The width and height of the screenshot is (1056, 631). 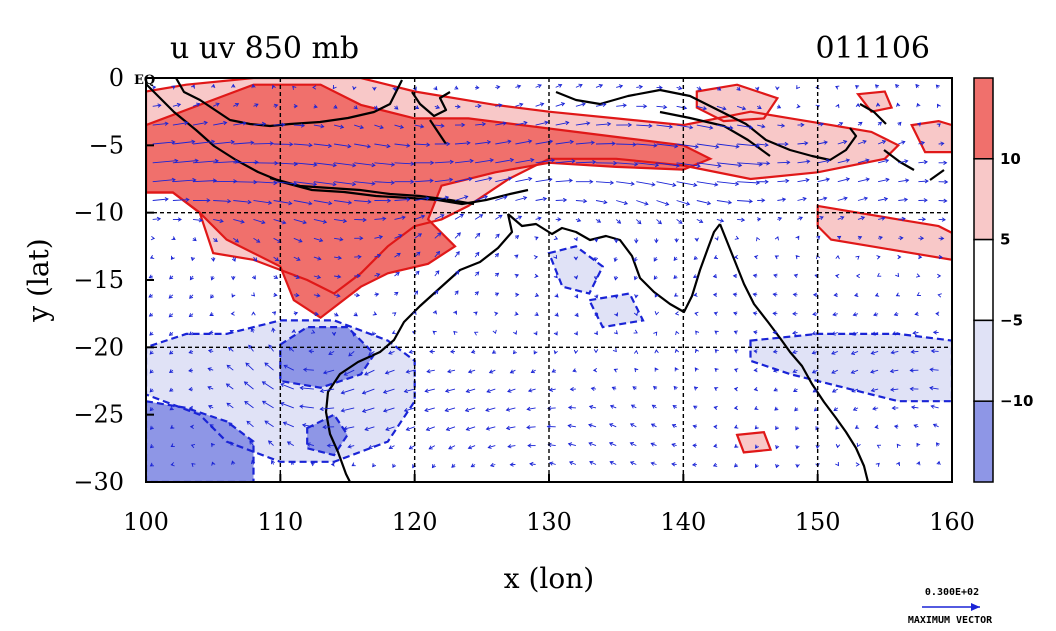 What do you see at coordinates (280, 522) in the screenshot?
I see `x-tick-label-1: 110` at bounding box center [280, 522].